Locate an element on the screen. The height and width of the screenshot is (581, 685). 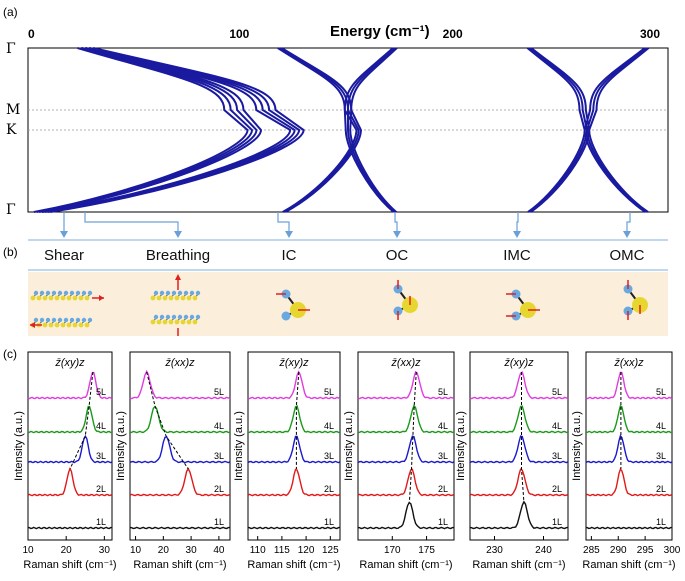
spectrum-2L is located at coordinates (294, 482).